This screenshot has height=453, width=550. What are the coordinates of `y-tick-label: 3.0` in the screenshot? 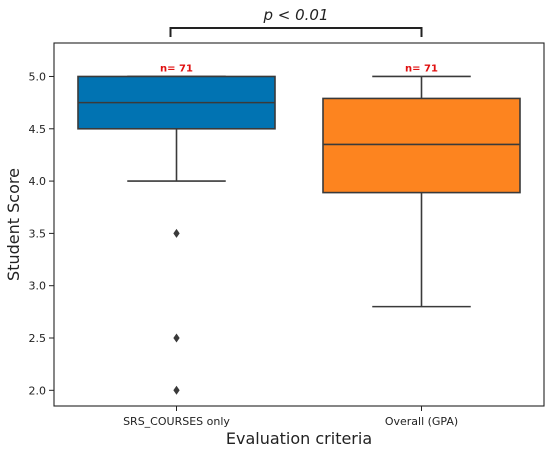 It's located at (38, 286).